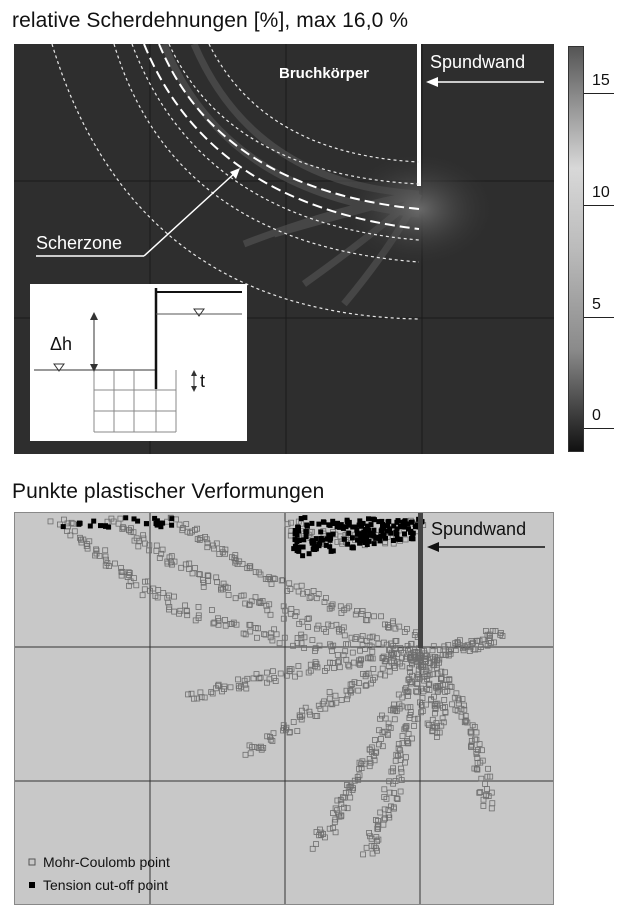 The image size is (622, 915). Describe the element at coordinates (61, 344) in the screenshot. I see `inset-label-dh: Δh` at that location.